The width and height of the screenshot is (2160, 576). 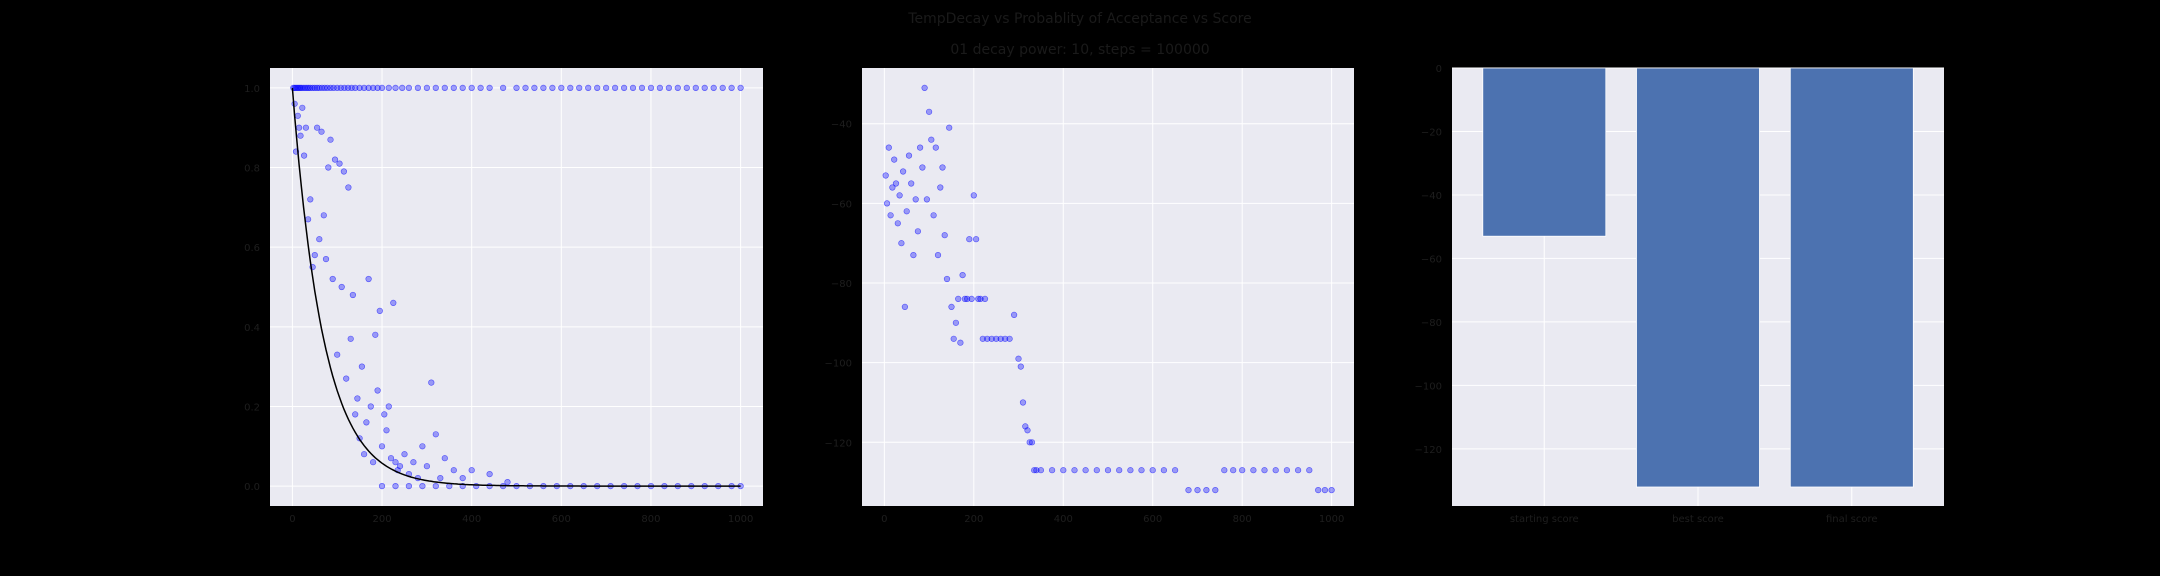 What do you see at coordinates (1428, 386) in the screenshot?
I see `scores-y-tick-label: −100` at bounding box center [1428, 386].